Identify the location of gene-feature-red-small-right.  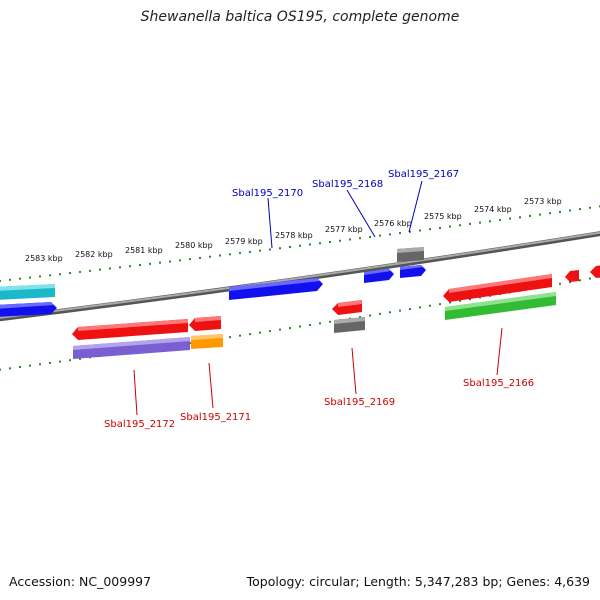
(572, 276).